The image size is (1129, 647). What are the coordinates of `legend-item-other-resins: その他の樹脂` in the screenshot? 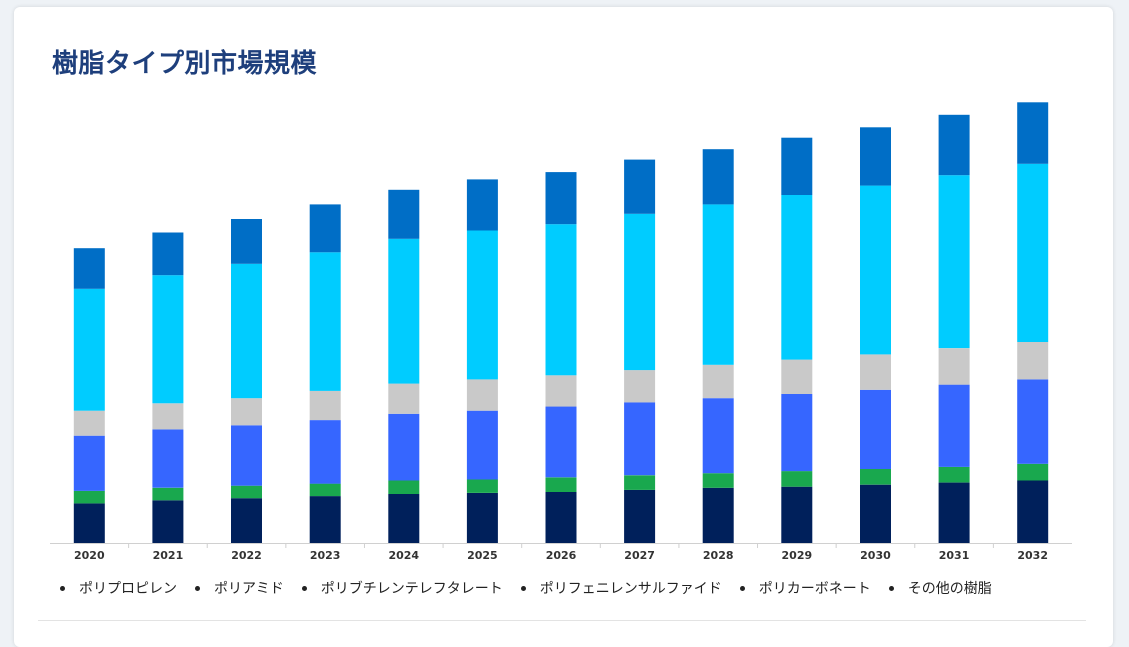 It's located at (940, 588).